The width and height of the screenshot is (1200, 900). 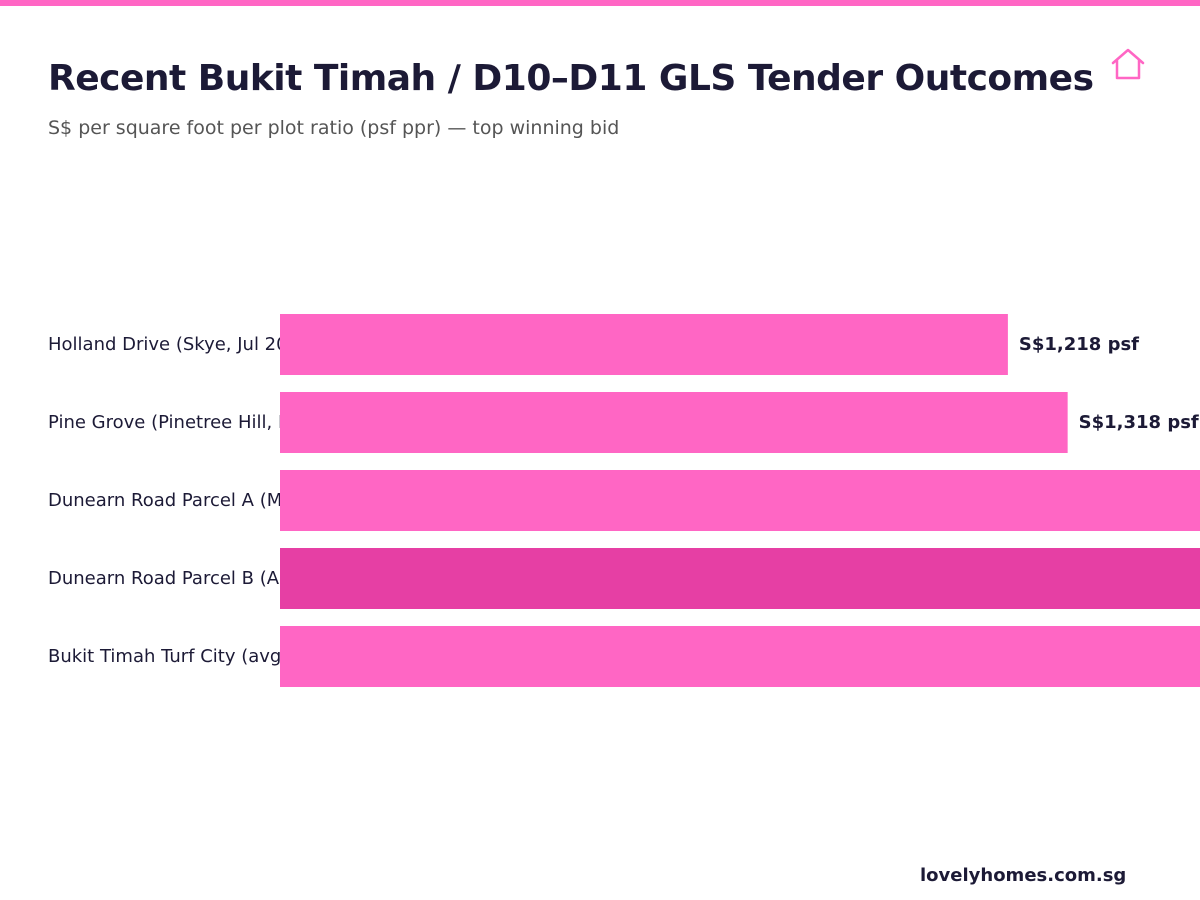 I want to click on category-label: Dunearn Road Parcel B (A, so click(x=164, y=578).